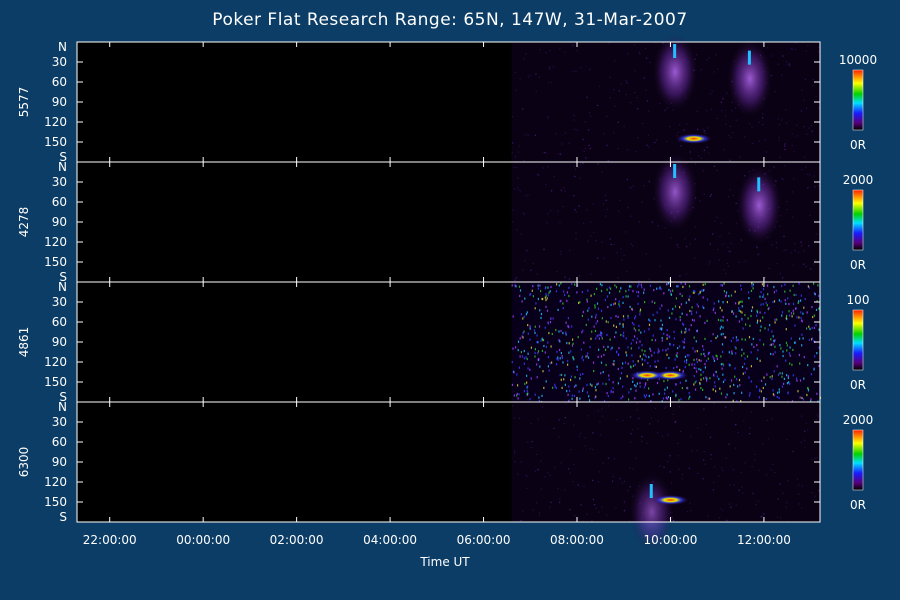 Image resolution: width=900 pixels, height=600 pixels. What do you see at coordinates (63, 157) in the screenshot?
I see `y-tick-label: S` at bounding box center [63, 157].